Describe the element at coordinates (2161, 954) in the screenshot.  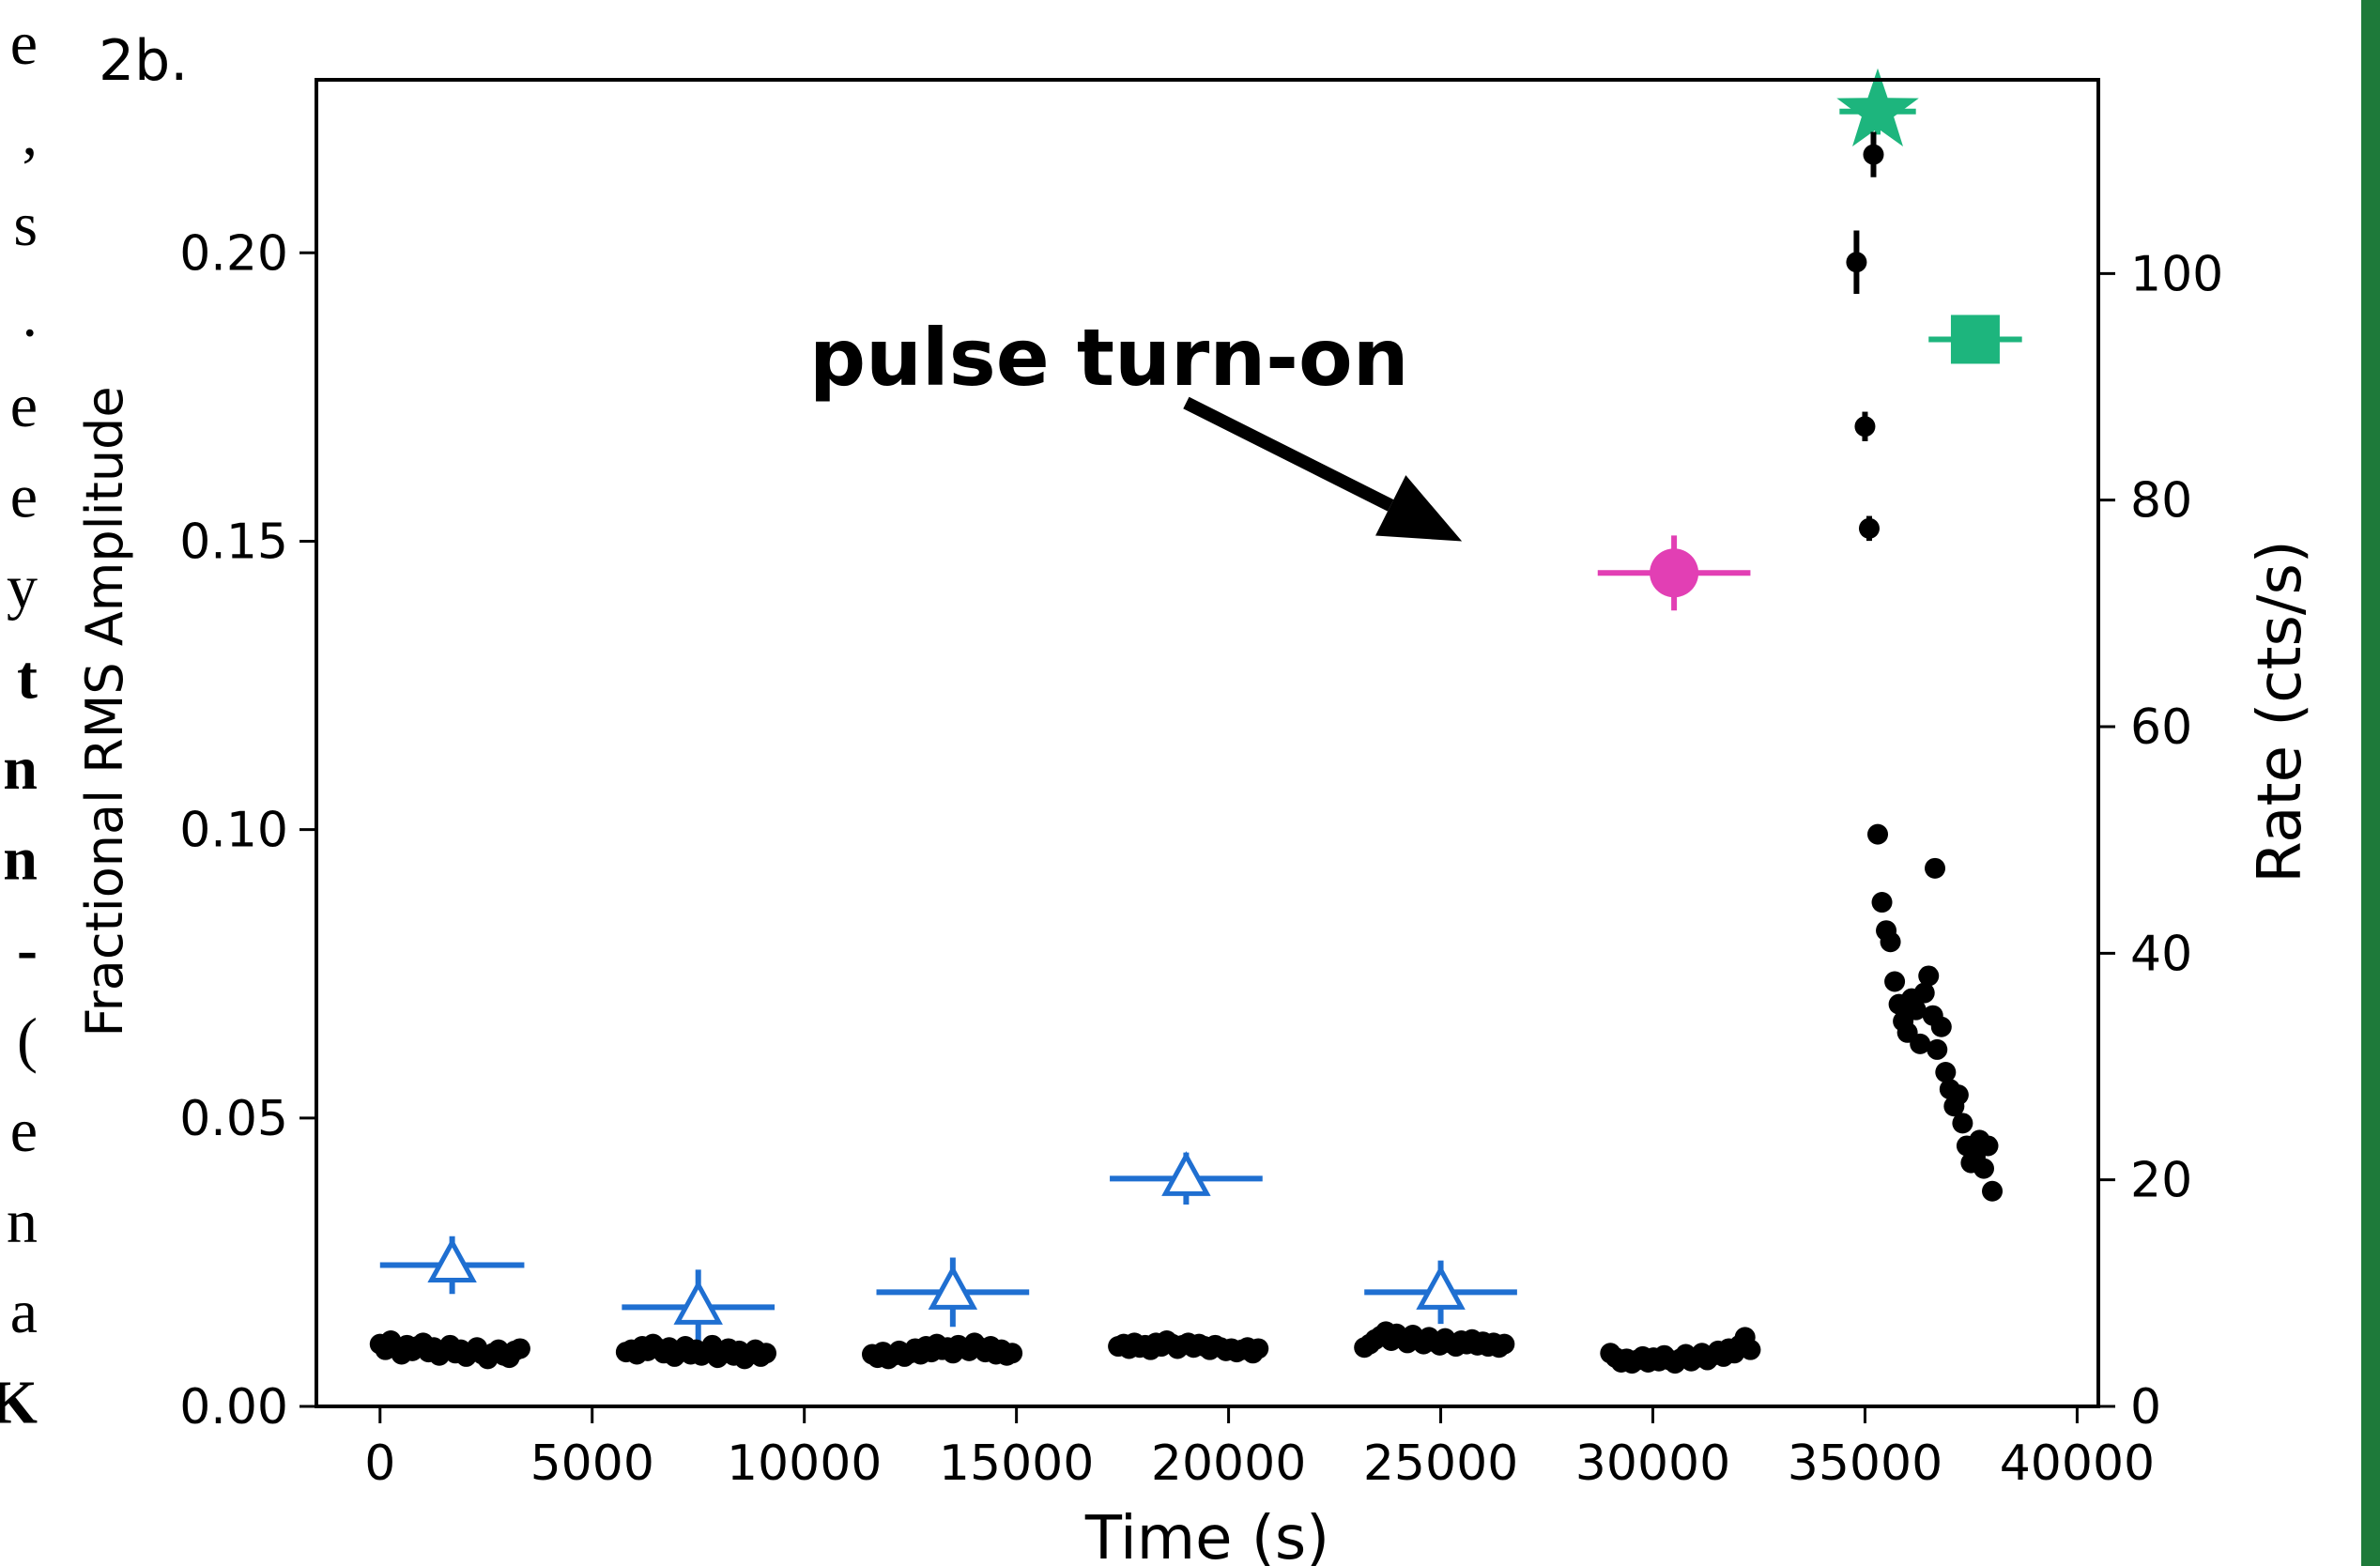
I see `y-right-tick-label: 40` at that location.